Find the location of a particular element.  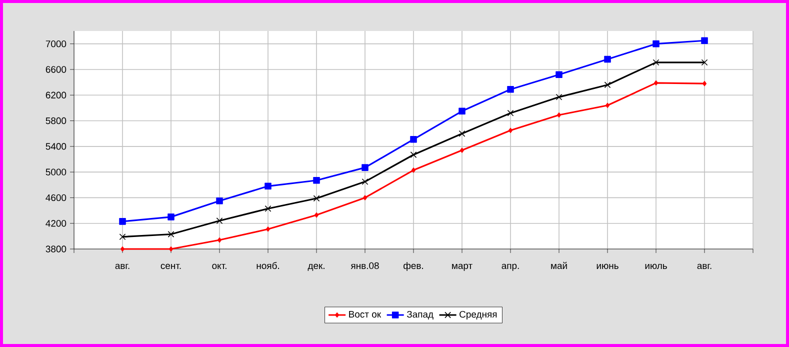

y-tick-label: 6600 is located at coordinates (56, 69).